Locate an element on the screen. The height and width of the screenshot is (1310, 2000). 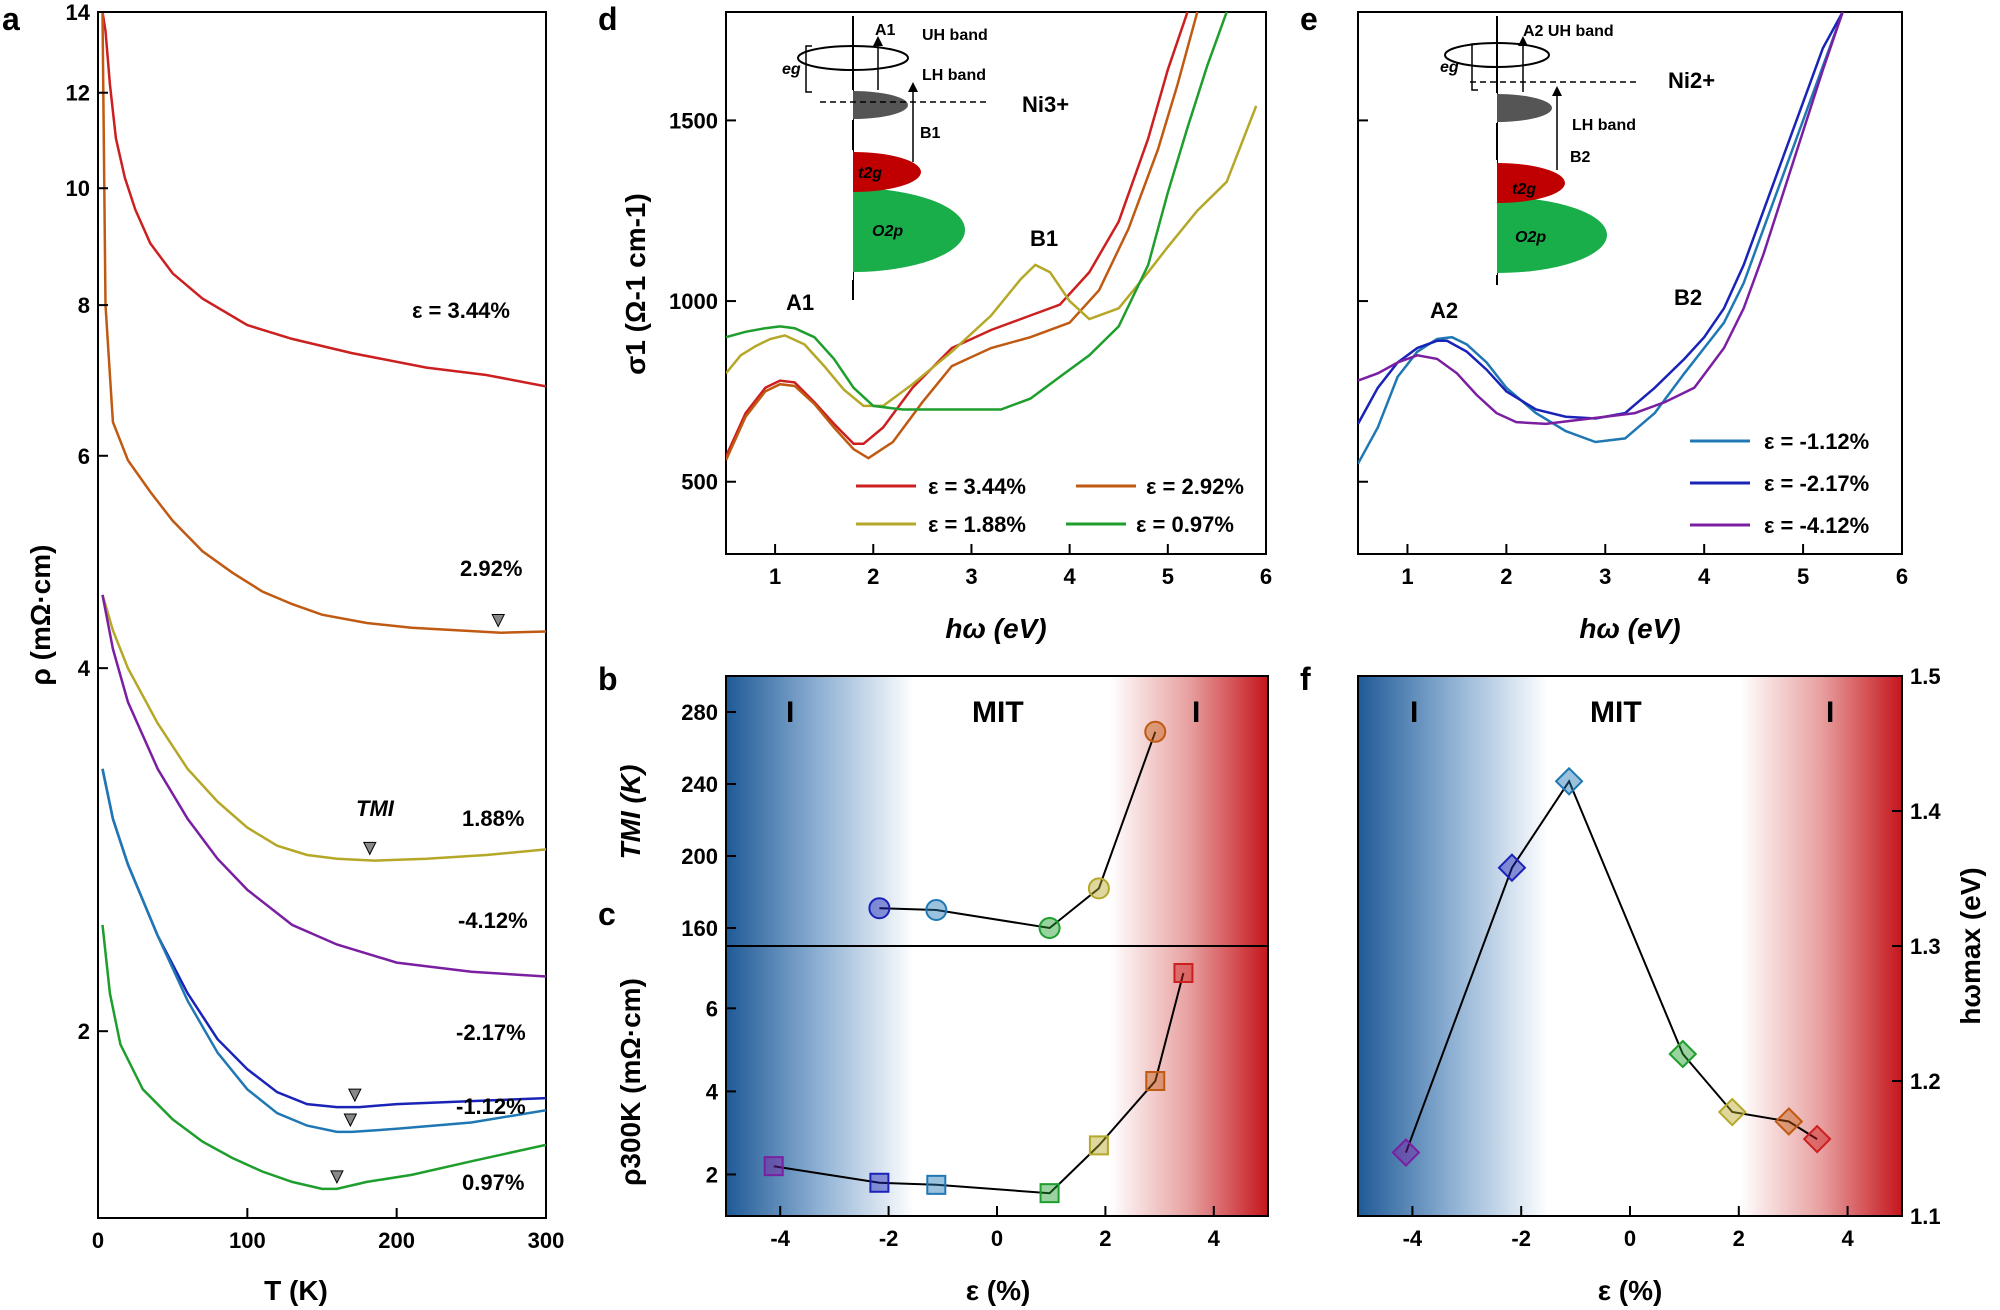
inset-d-o2p: O2p is located at coordinates (887, 231).